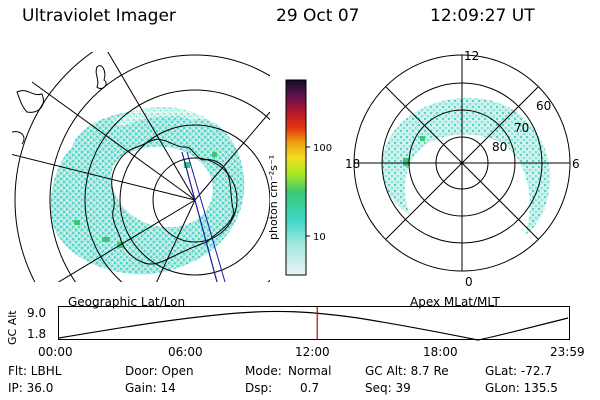 Image resolution: width=600 pixels, height=400 pixels. What do you see at coordinates (499, 147) in the screenshot?
I see `mlat-label-80: 80` at bounding box center [499, 147].